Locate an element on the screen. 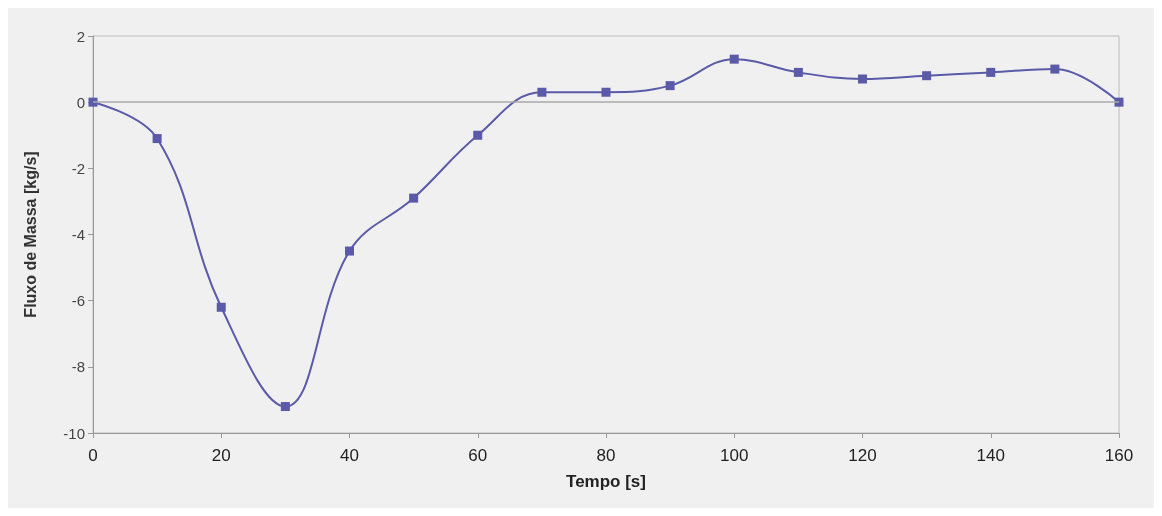  x-tick-label: 60 is located at coordinates (478, 455).